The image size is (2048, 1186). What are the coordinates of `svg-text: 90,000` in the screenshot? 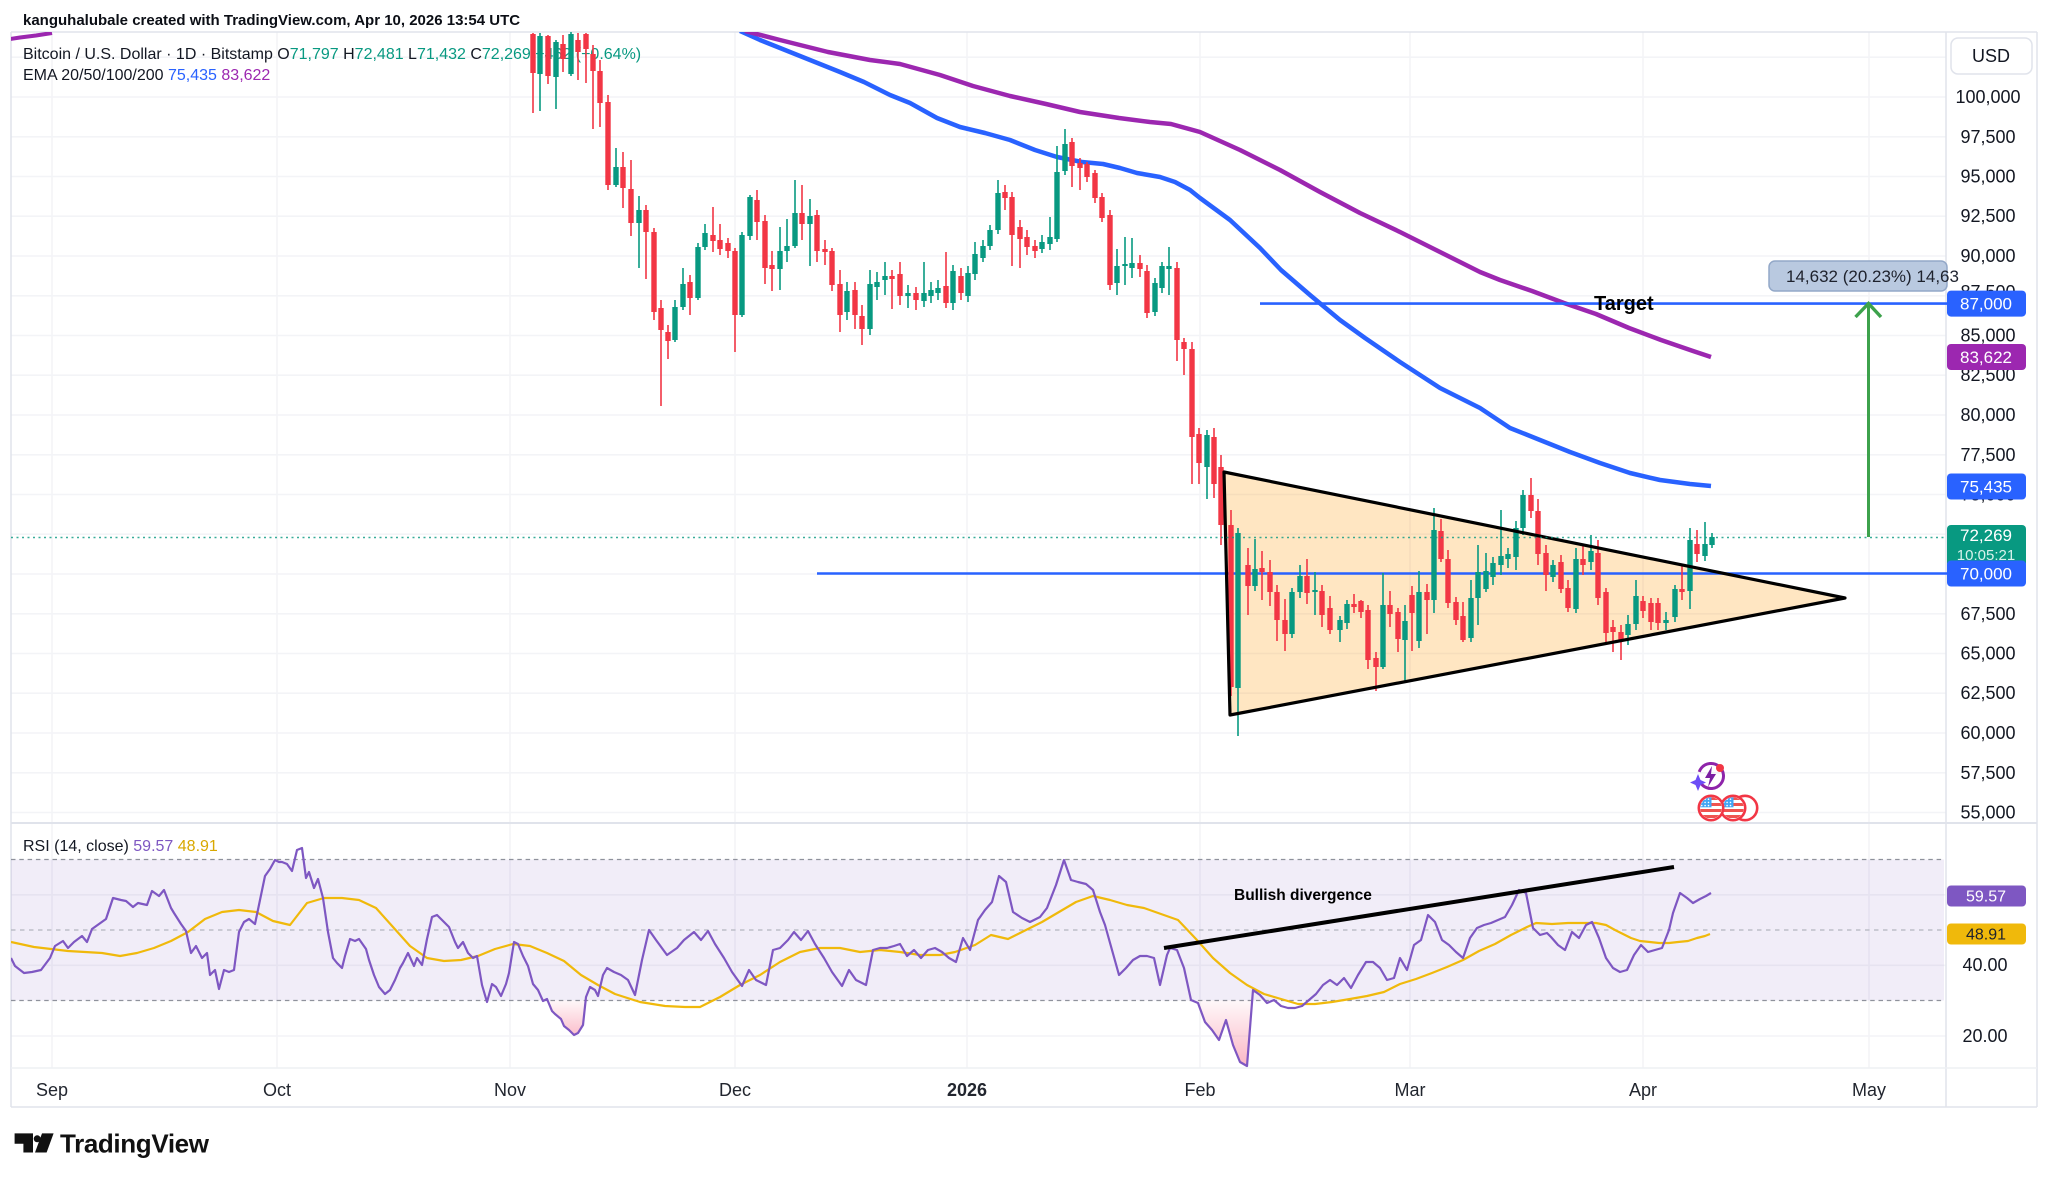 It's located at (1987, 256).